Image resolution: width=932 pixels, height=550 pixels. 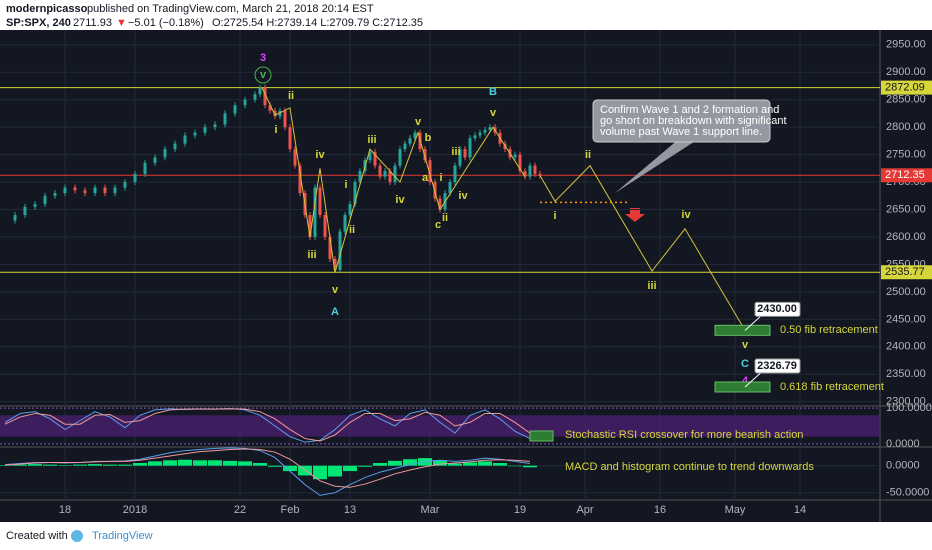 What do you see at coordinates (906, 319) in the screenshot?
I see `y-tick-label: 2450.00` at bounding box center [906, 319].